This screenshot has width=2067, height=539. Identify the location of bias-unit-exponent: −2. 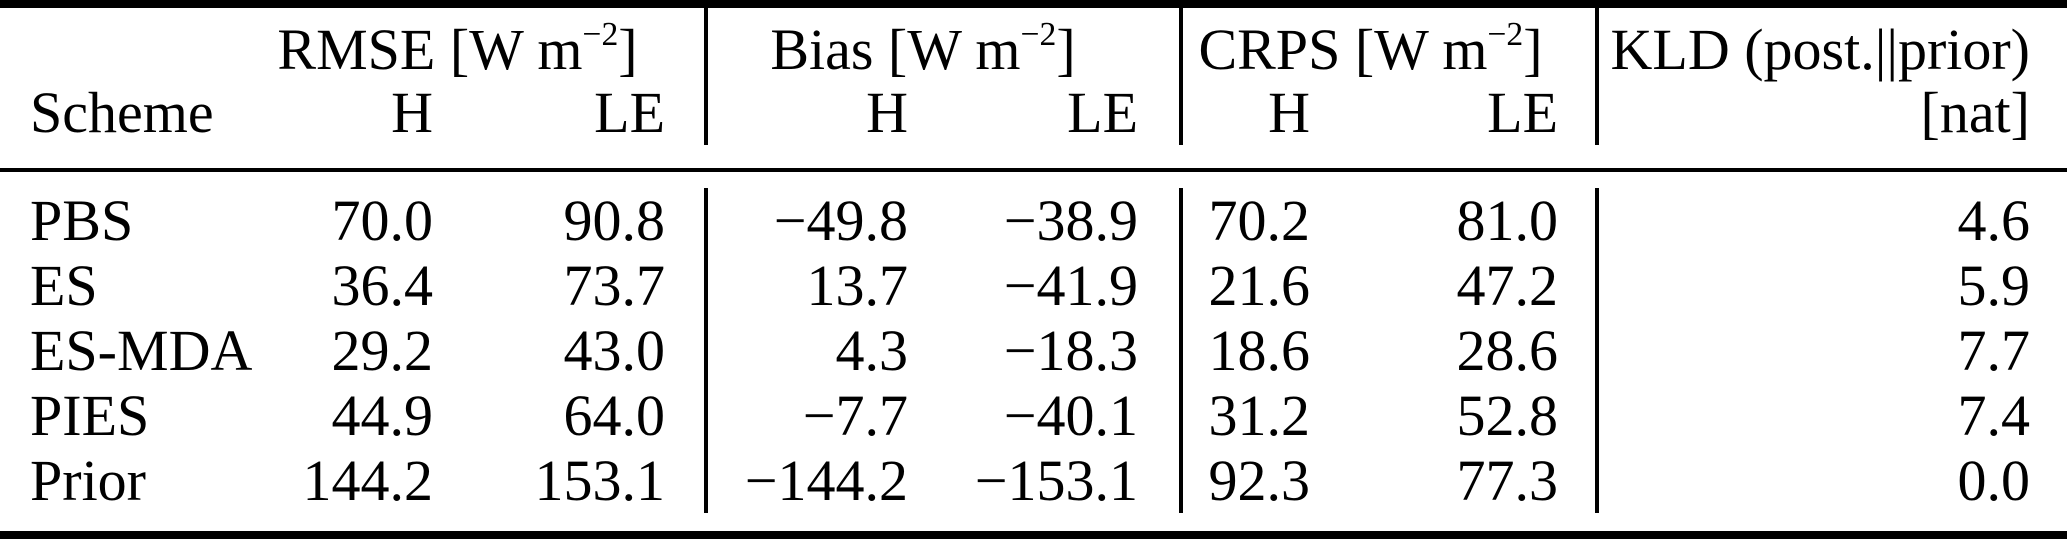
(1038, 34).